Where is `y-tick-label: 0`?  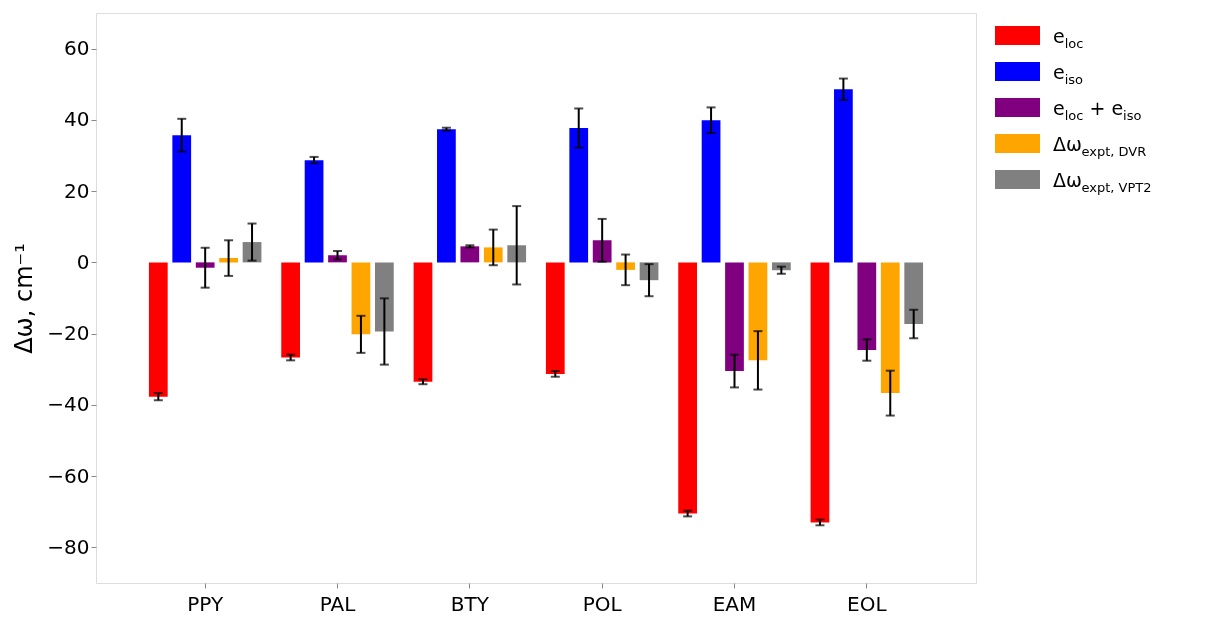 y-tick-label: 0 is located at coordinates (83, 261).